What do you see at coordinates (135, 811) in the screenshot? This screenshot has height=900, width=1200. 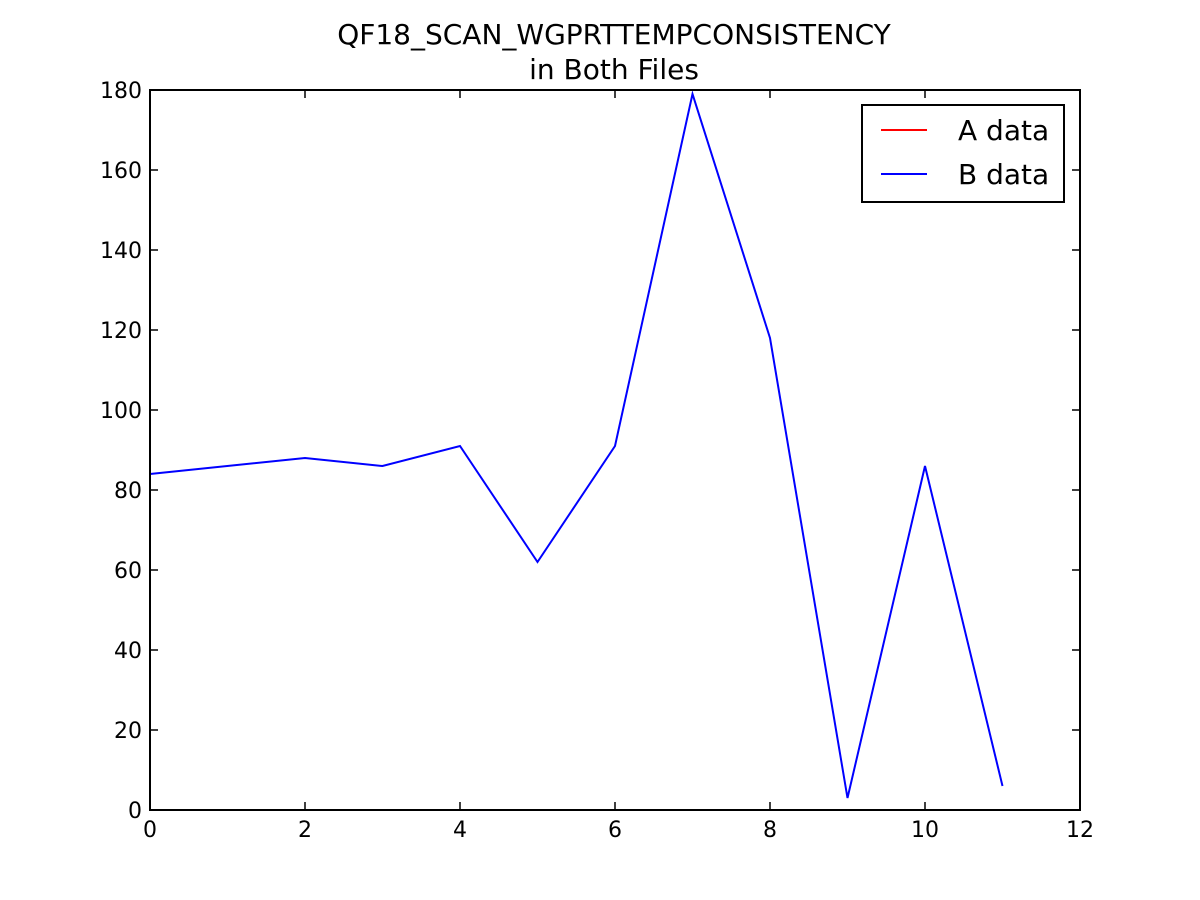 I see `y-tick-label: 0` at bounding box center [135, 811].